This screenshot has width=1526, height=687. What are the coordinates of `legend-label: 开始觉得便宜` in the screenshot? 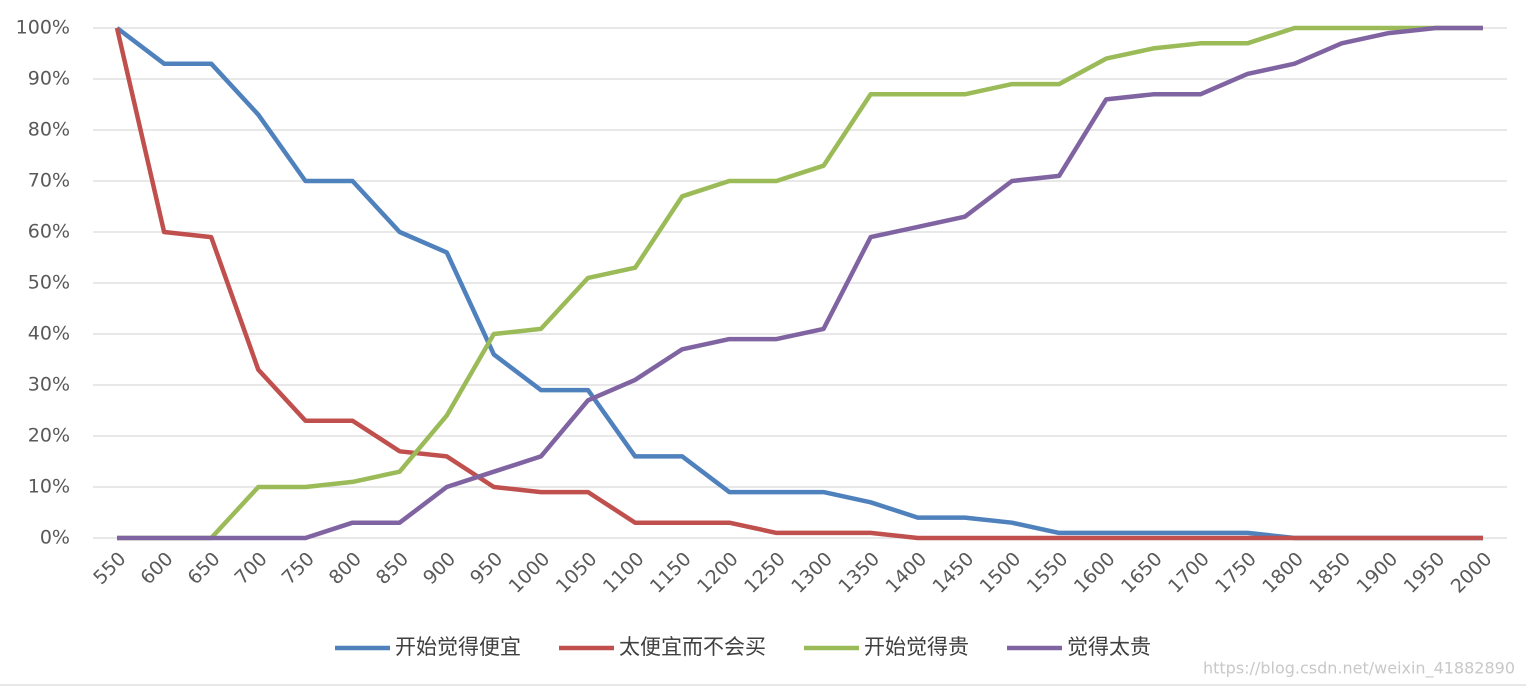 It's located at (458, 647).